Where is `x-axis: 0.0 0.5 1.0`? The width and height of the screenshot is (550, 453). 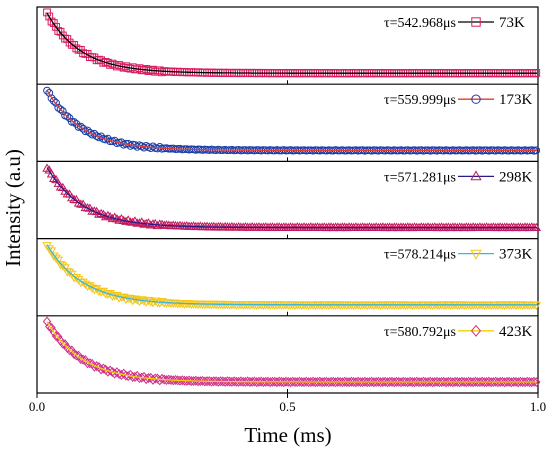 x-axis: 0.0 0.5 1.0 is located at coordinates (287, 403).